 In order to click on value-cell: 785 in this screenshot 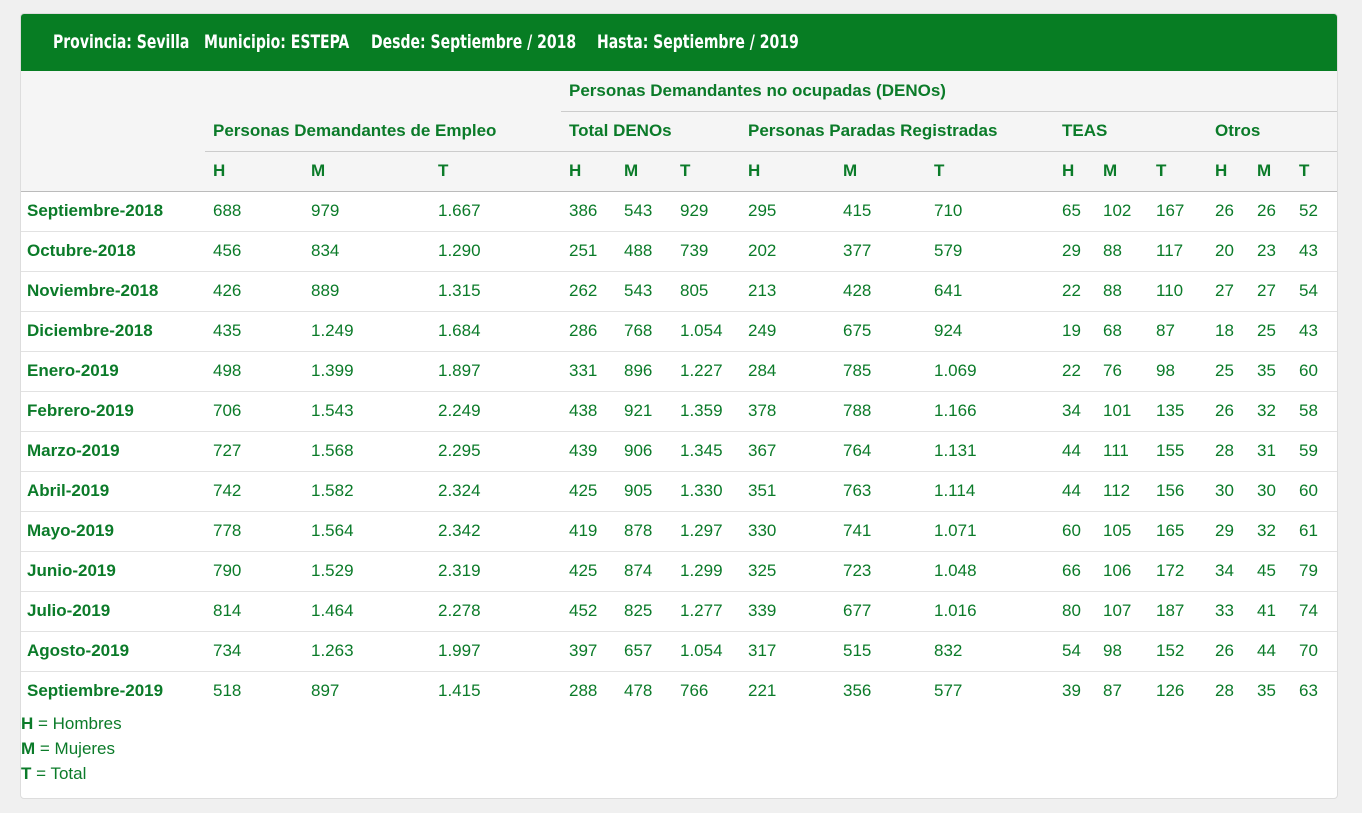, I will do `click(880, 370)`.